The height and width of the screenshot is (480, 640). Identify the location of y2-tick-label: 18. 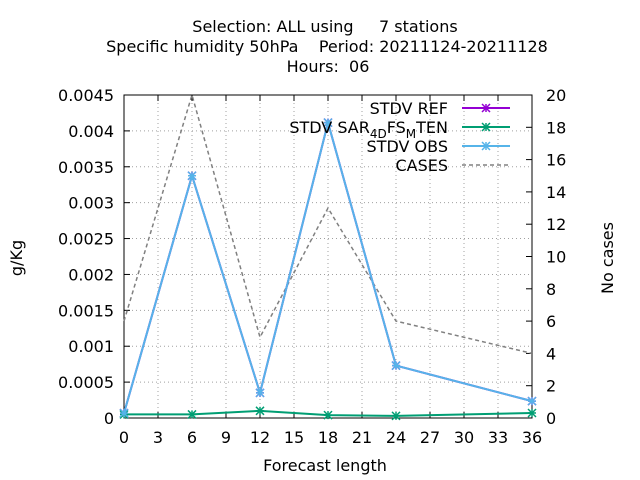
(556, 127).